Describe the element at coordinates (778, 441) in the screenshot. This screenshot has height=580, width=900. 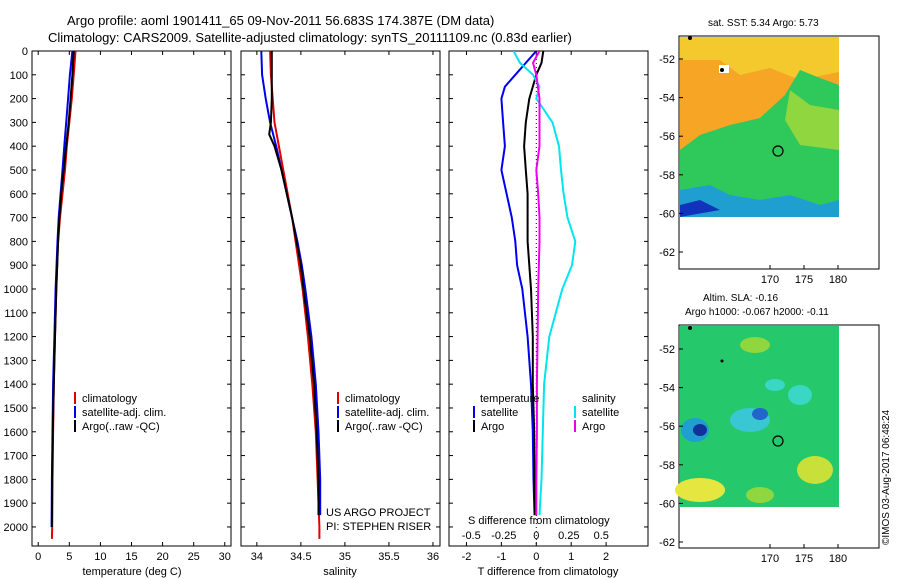
I see `sla-float-location-marker` at that location.